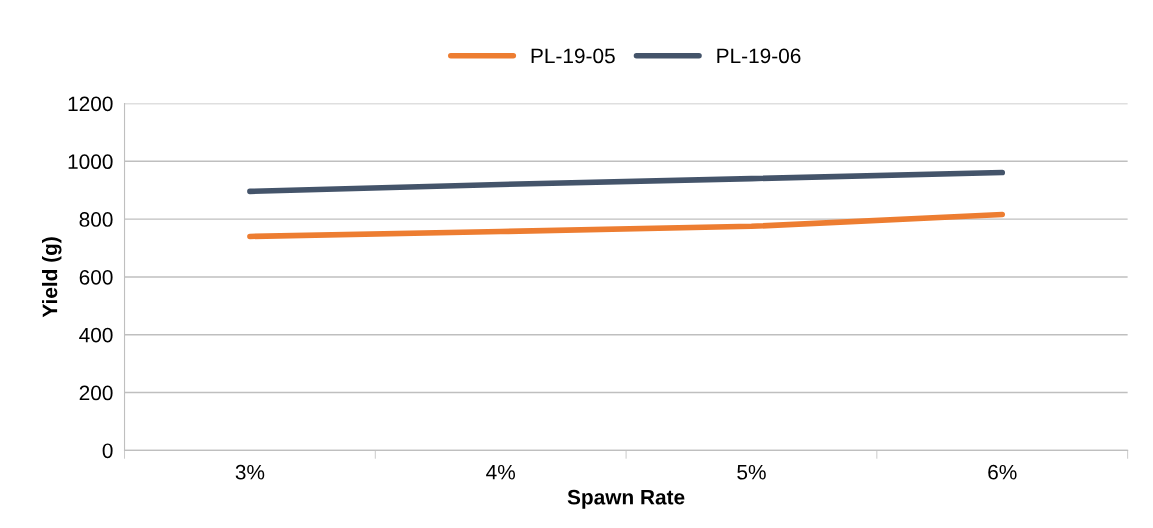 The height and width of the screenshot is (528, 1153). What do you see at coordinates (500, 472) in the screenshot?
I see `x-tick-label: 4%` at bounding box center [500, 472].